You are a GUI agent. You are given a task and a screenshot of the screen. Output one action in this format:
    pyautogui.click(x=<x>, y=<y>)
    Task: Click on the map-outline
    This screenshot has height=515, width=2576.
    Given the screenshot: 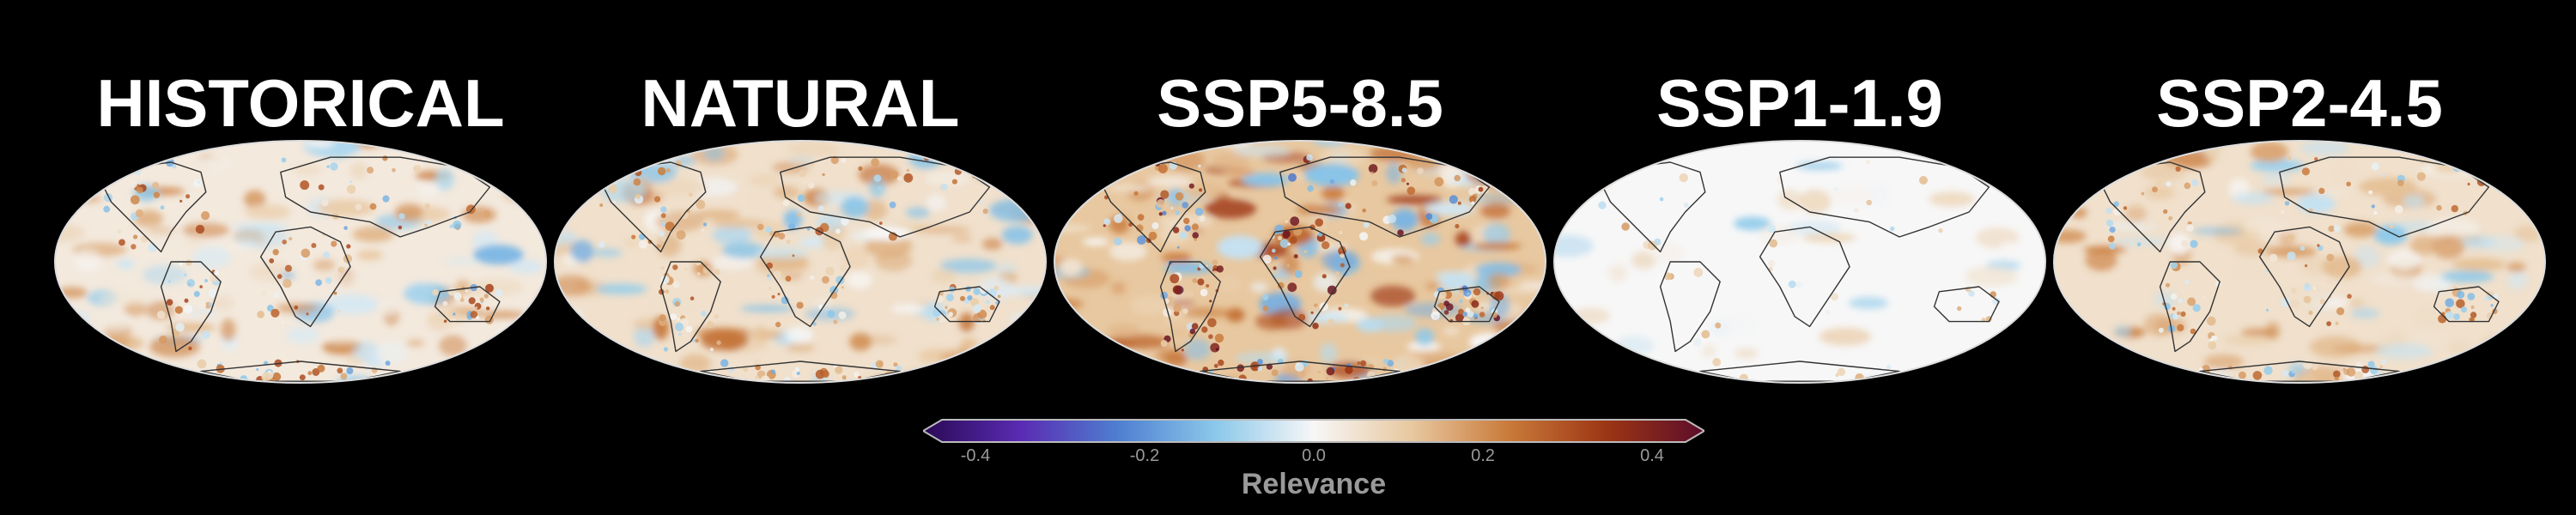 What is the action you would take?
    pyautogui.click(x=2299, y=262)
    